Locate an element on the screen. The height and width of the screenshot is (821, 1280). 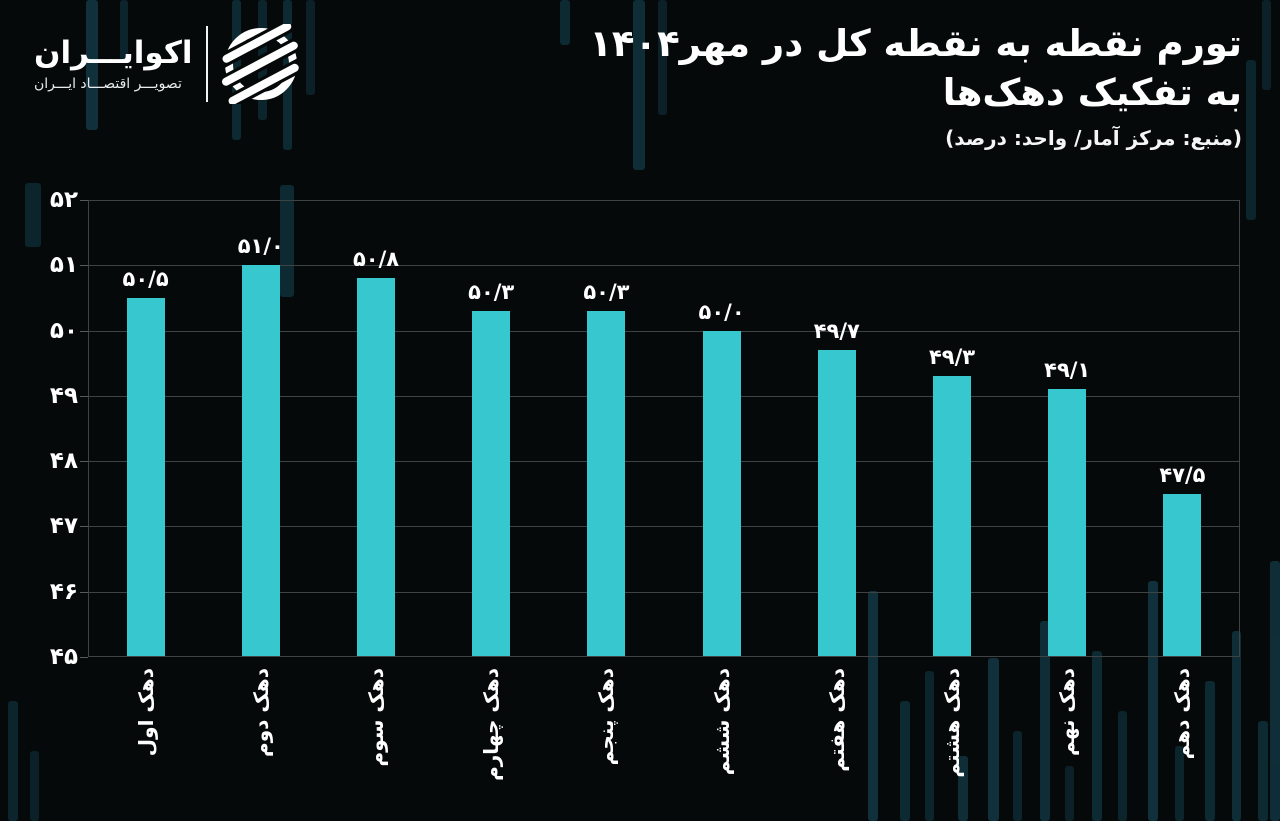
bar-value-label: ۴۹/۱ is located at coordinates (1067, 370).